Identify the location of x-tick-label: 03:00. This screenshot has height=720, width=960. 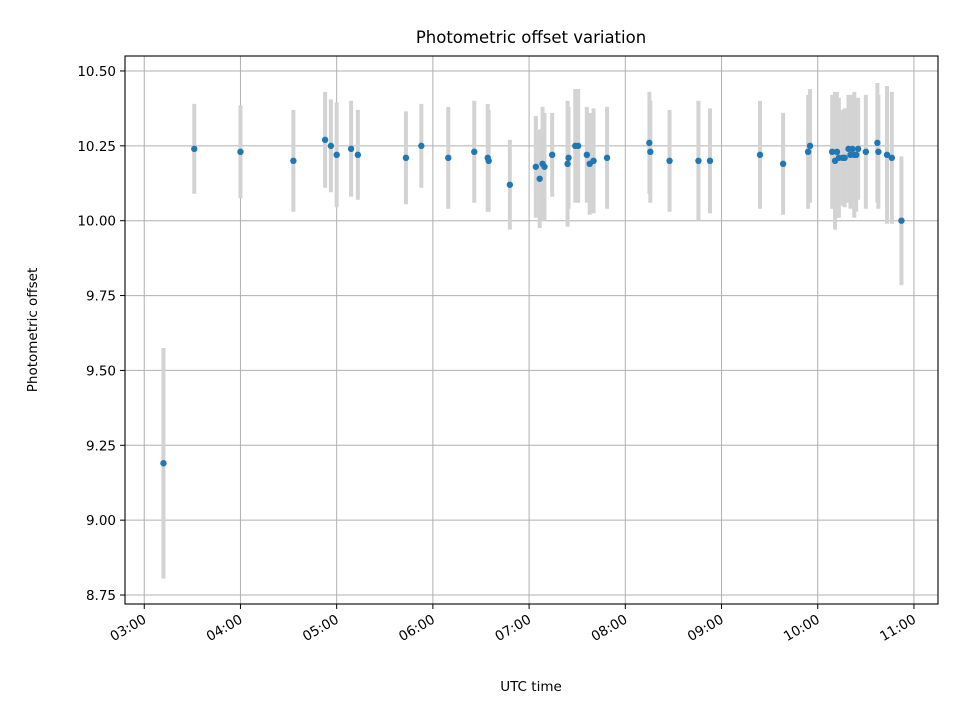
(129, 628).